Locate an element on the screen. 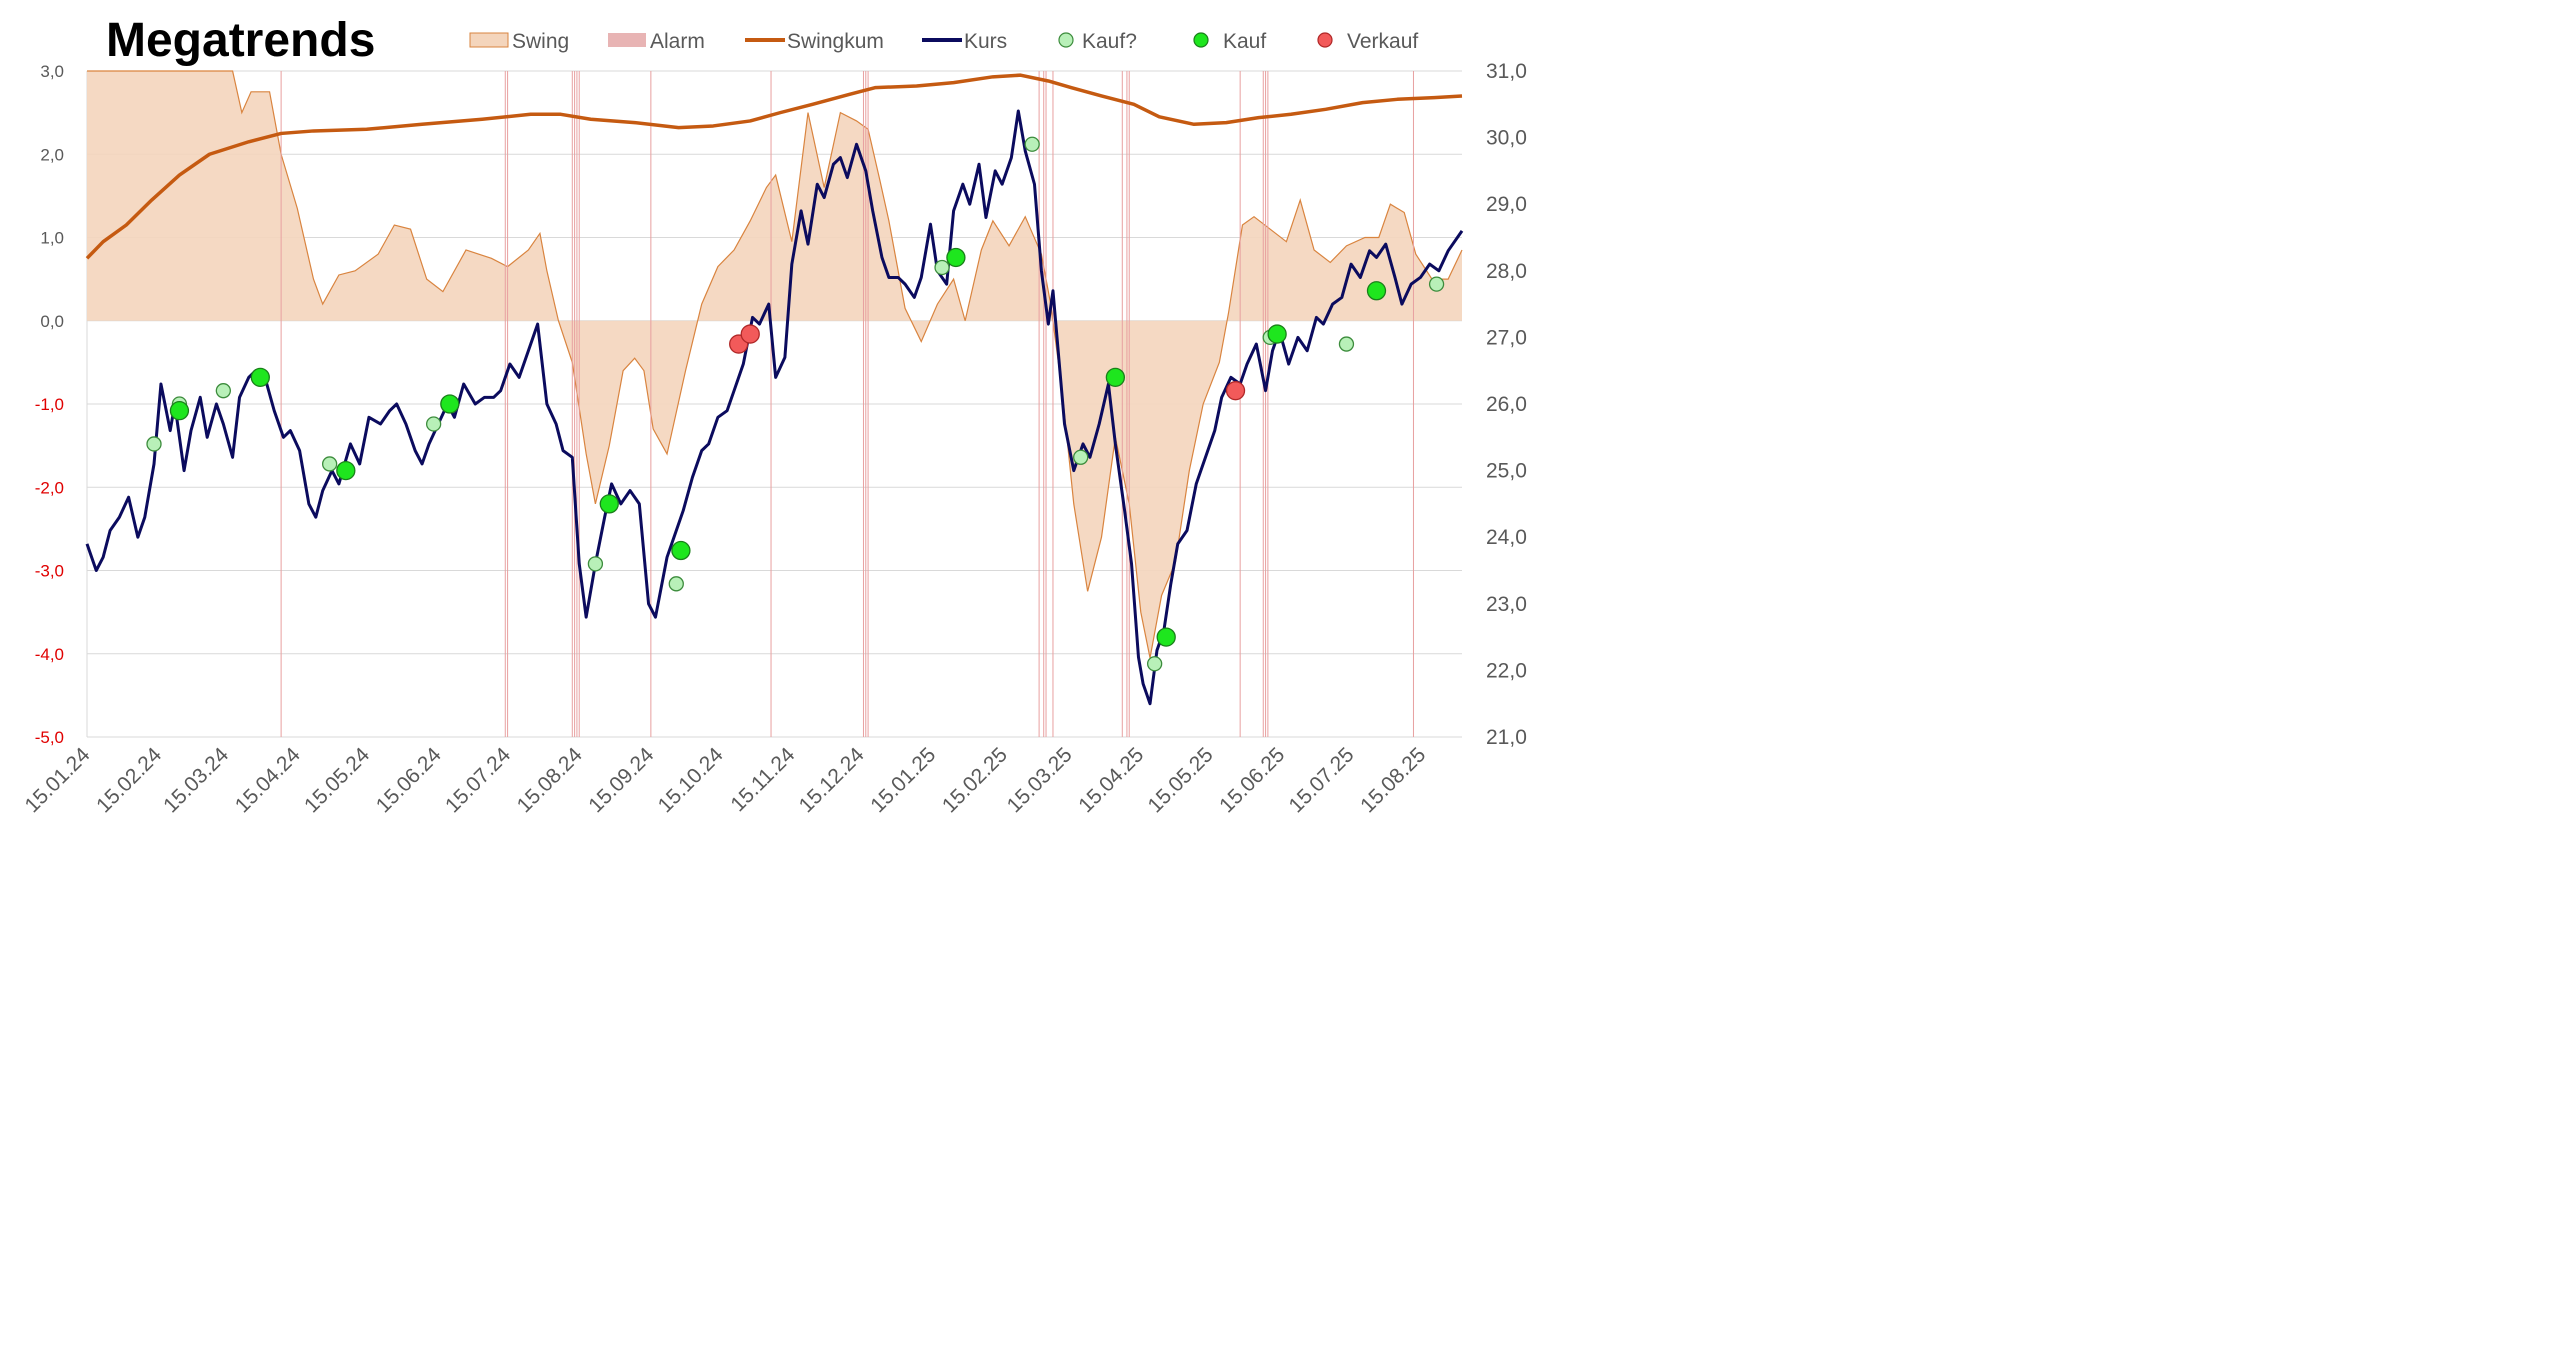  swingkum-line-layer is located at coordinates (774, 166).